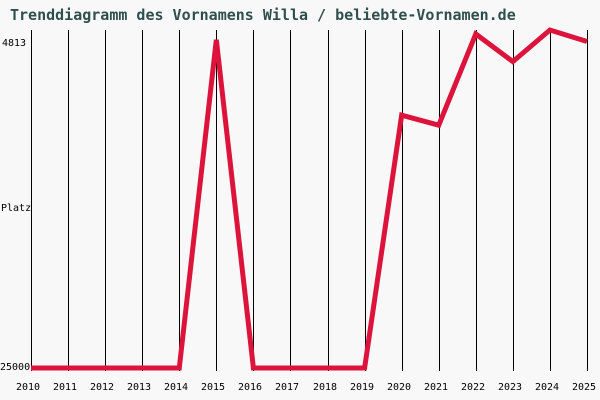  Describe the element at coordinates (16, 208) in the screenshot. I see `y-axis-title: Platz` at that location.